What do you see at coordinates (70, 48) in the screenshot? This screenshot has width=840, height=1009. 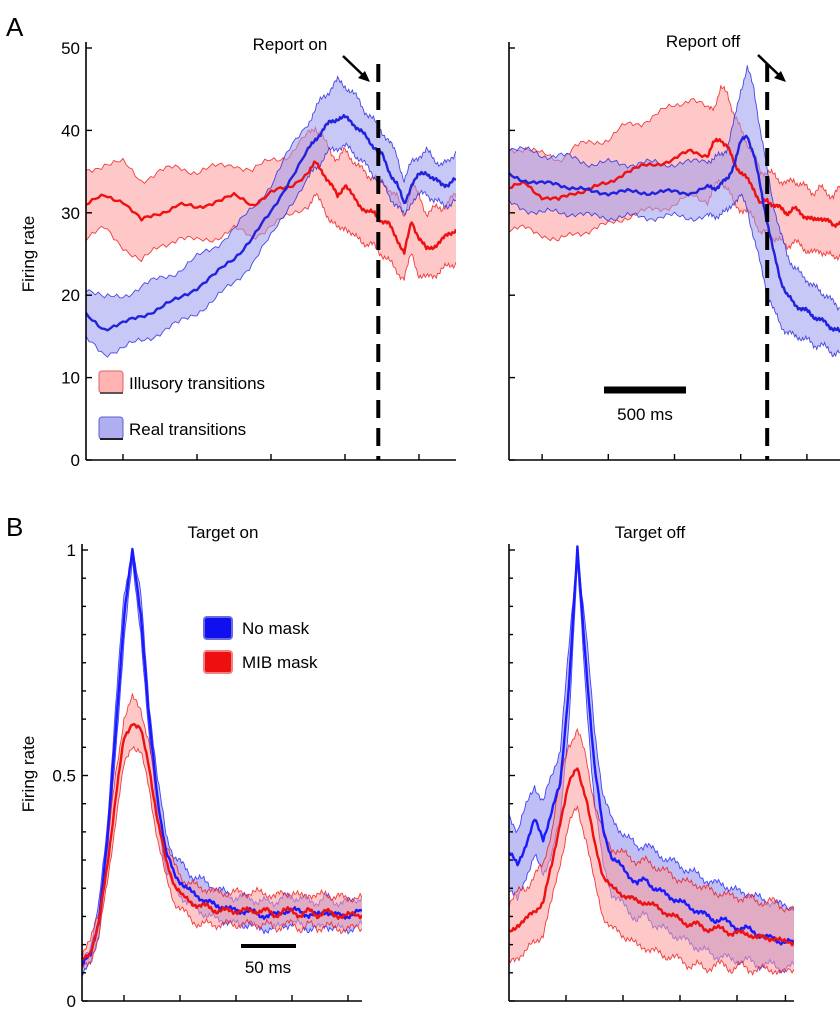 I see `y-tick-label: 50` at bounding box center [70, 48].